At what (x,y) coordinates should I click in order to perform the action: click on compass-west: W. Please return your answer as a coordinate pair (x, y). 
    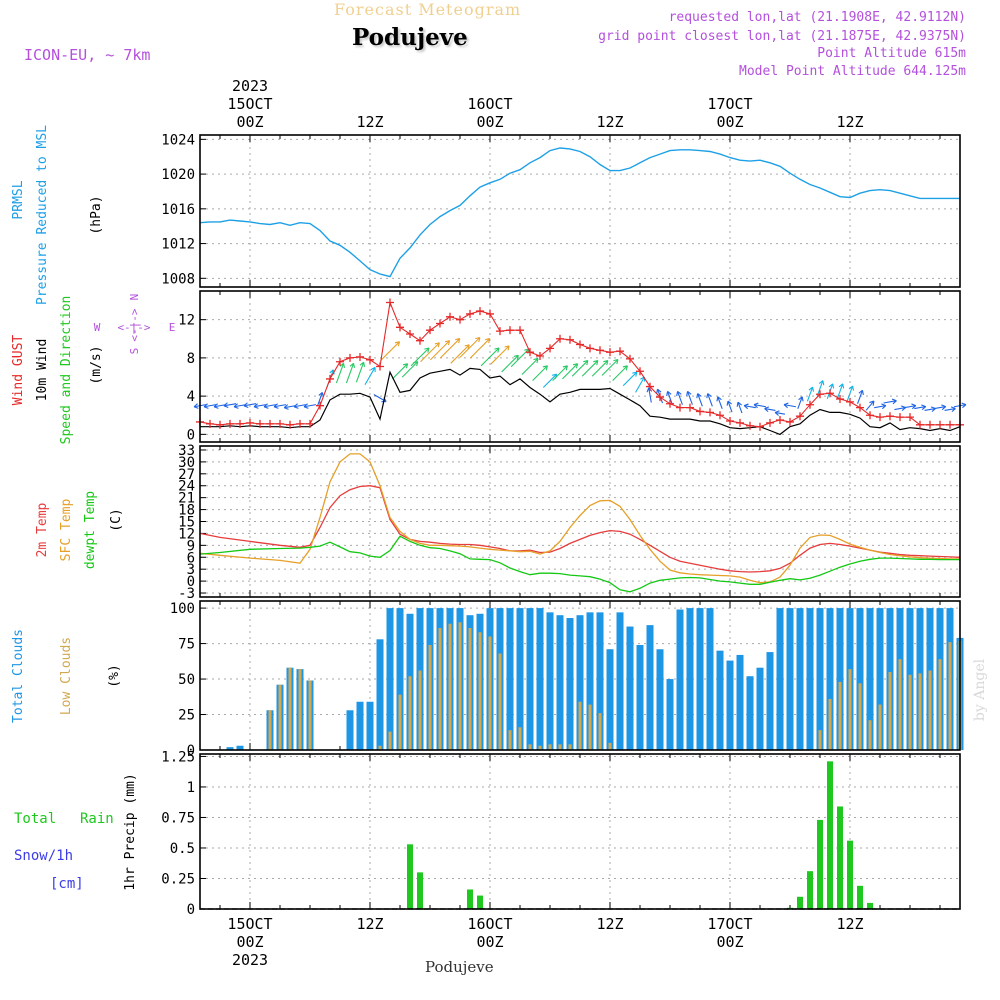
    Looking at the image, I should click on (97, 327).